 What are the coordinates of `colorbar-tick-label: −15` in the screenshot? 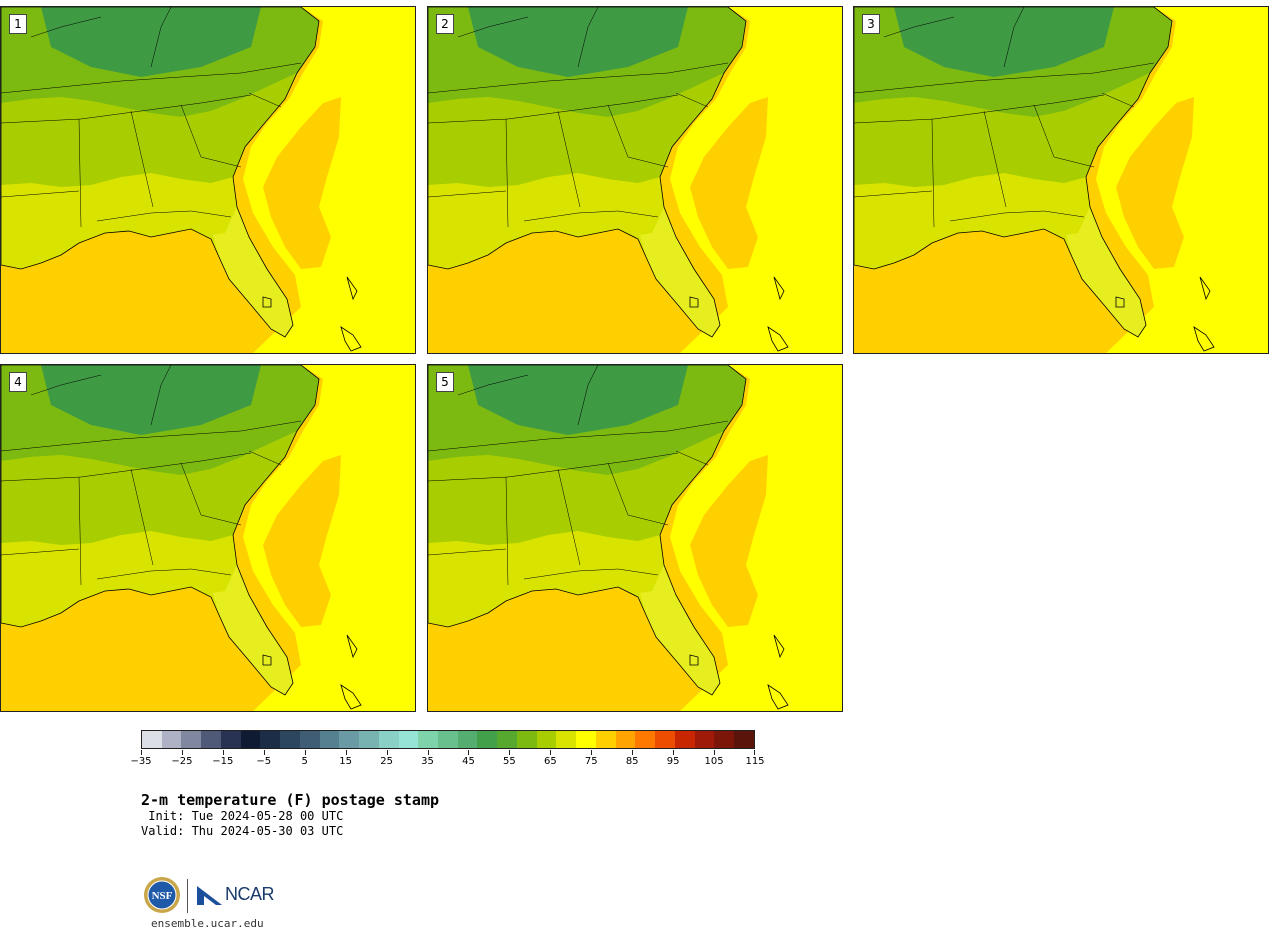 It's located at (223, 761).